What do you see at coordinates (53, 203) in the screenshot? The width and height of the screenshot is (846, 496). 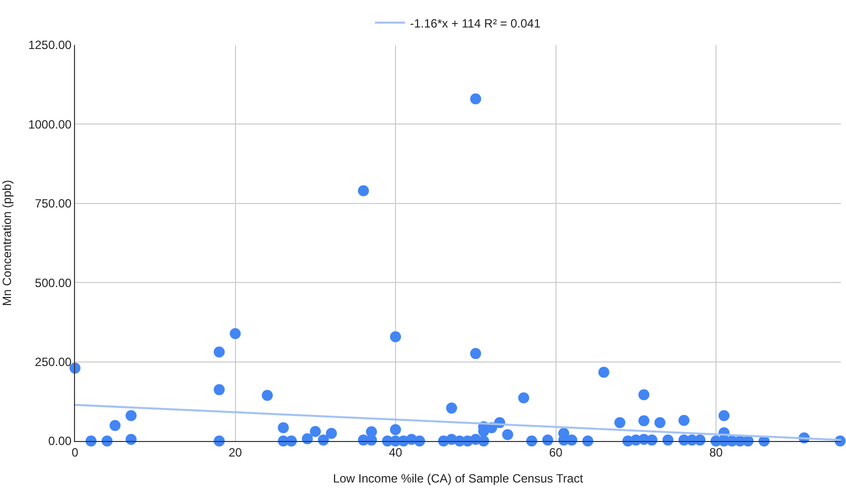 I see `y-tick-label: 750.00` at bounding box center [53, 203].